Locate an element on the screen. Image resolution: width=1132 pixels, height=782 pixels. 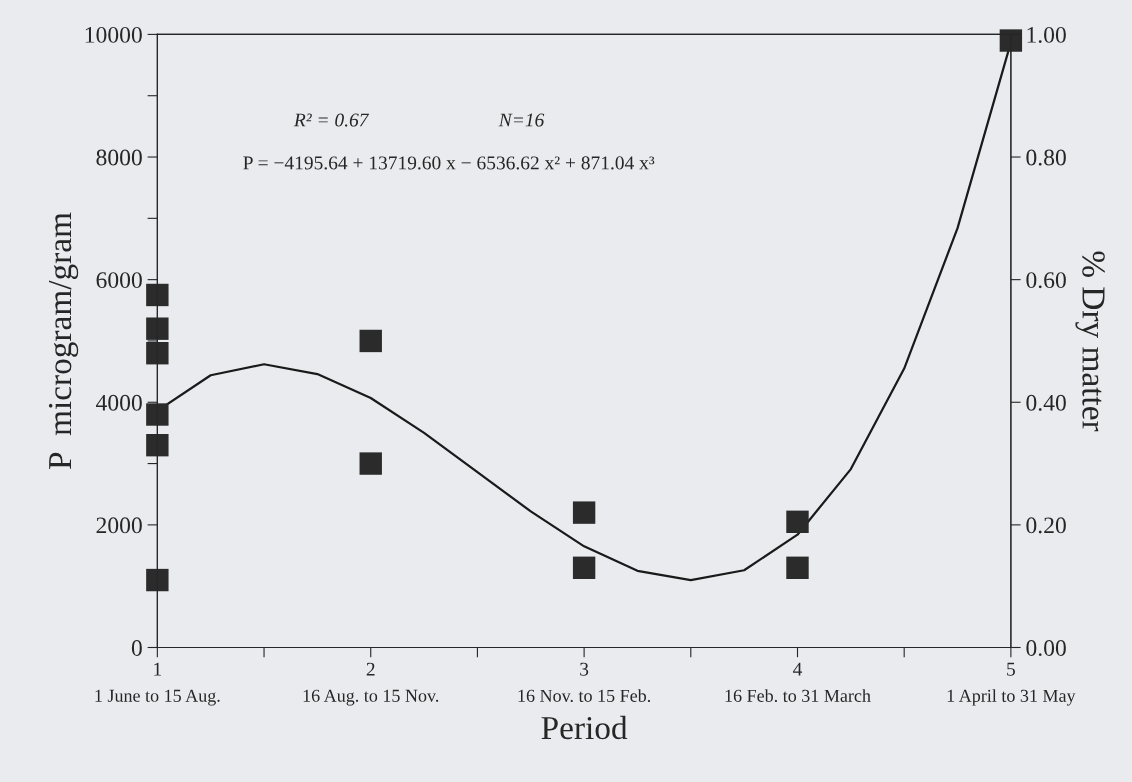
x-axis-title: Period is located at coordinates (584, 727).